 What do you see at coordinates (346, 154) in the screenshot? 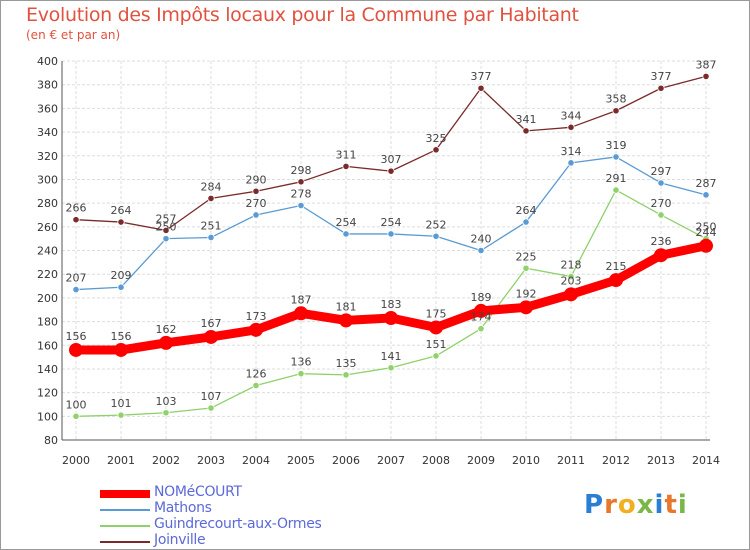
I see `data-label: 311` at bounding box center [346, 154].